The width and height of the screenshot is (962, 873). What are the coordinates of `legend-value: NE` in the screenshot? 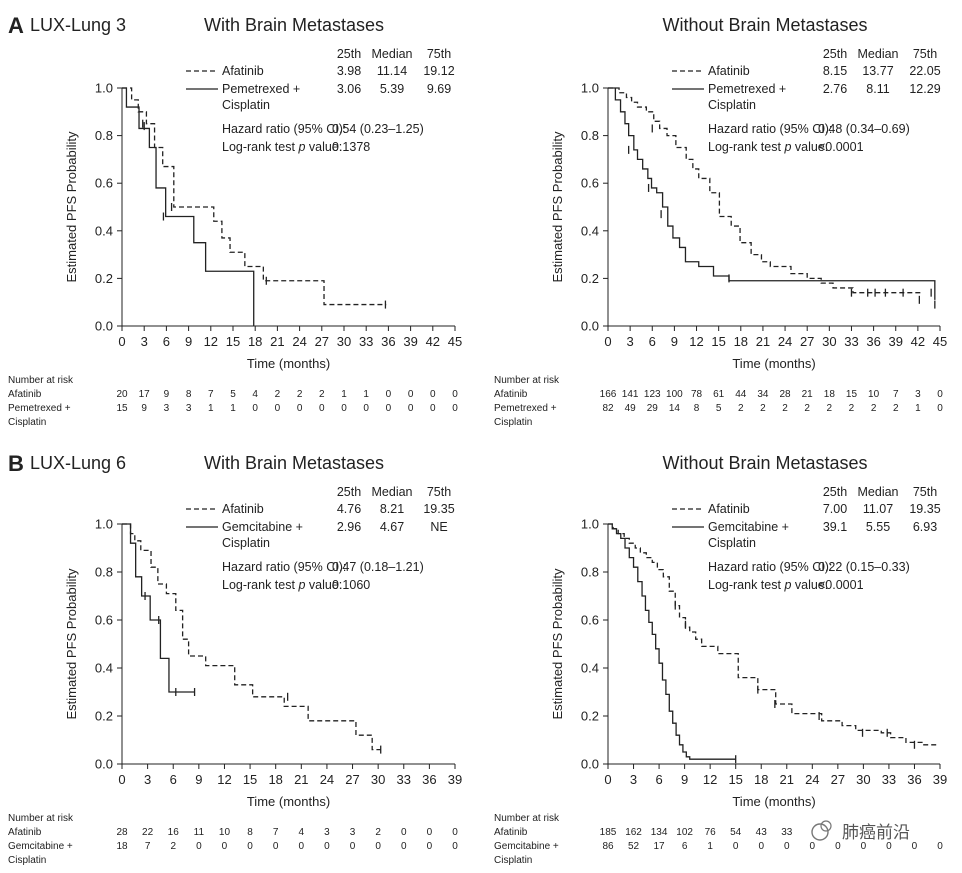 It's located at (438, 527).